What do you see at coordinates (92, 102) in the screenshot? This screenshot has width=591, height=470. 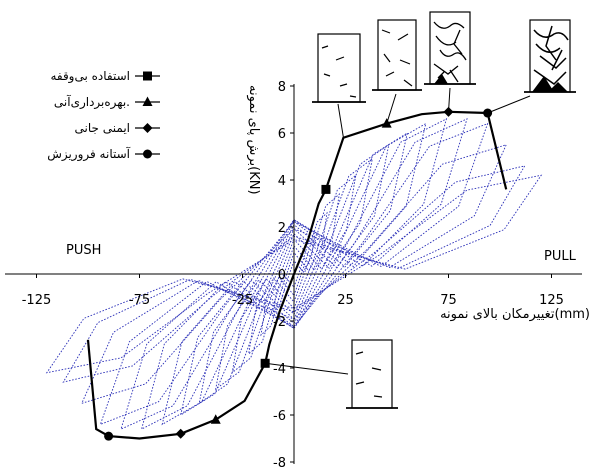 I see `legend-label: بهره‌برداری‌آنی.` at bounding box center [92, 102].